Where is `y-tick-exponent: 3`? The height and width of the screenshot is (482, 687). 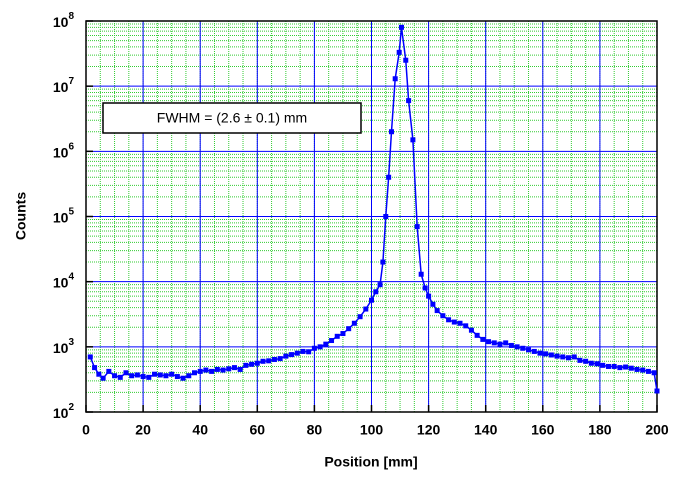
y-tick-exponent: 3 is located at coordinates (71, 341).